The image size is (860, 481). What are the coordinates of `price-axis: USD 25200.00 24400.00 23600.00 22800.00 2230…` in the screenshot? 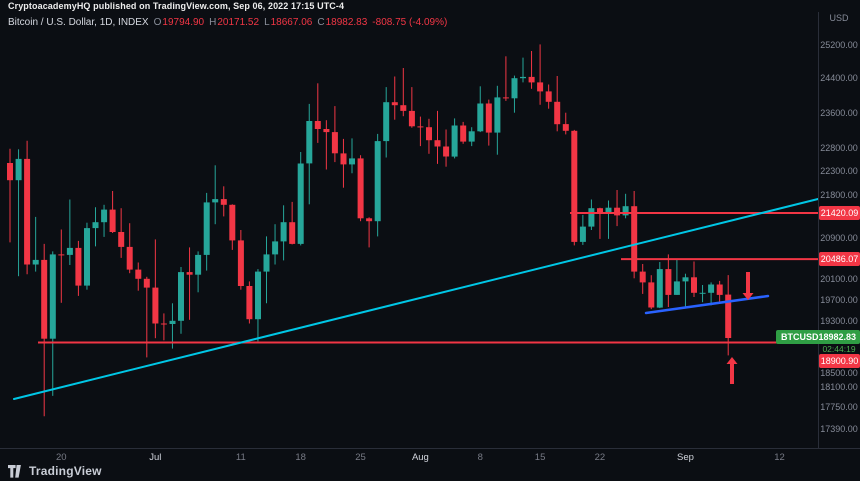 It's located at (839, 230).